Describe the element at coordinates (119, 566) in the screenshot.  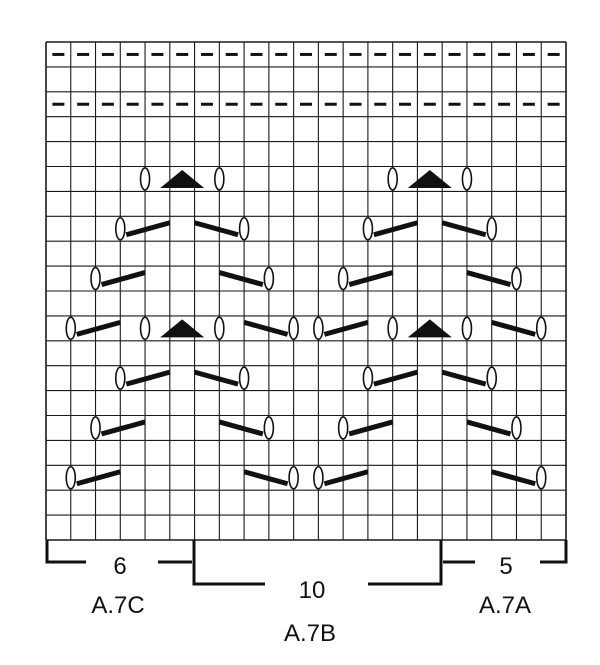
I see `section-count-a7c: 6` at that location.